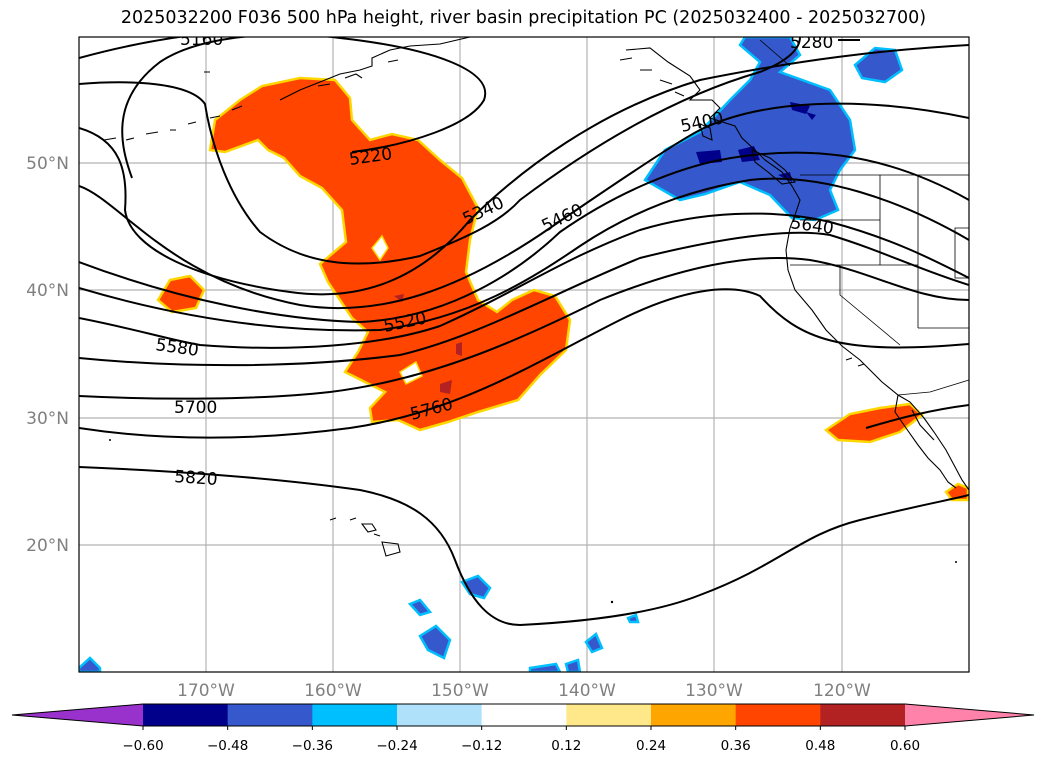 The width and height of the screenshot is (1047, 765). I want to click on coastline-channel-islands, so click(855, 362).